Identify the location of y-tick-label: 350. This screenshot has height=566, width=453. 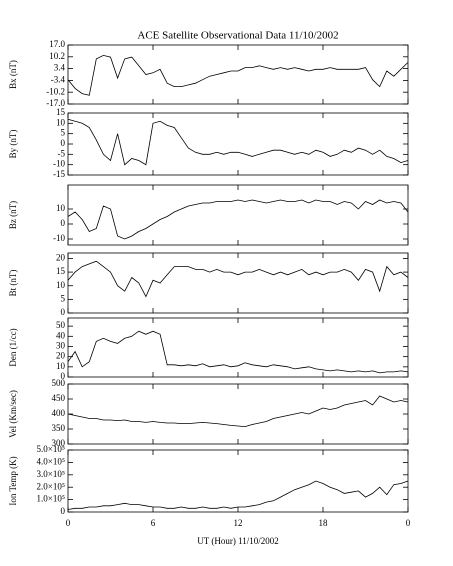
(59, 428).